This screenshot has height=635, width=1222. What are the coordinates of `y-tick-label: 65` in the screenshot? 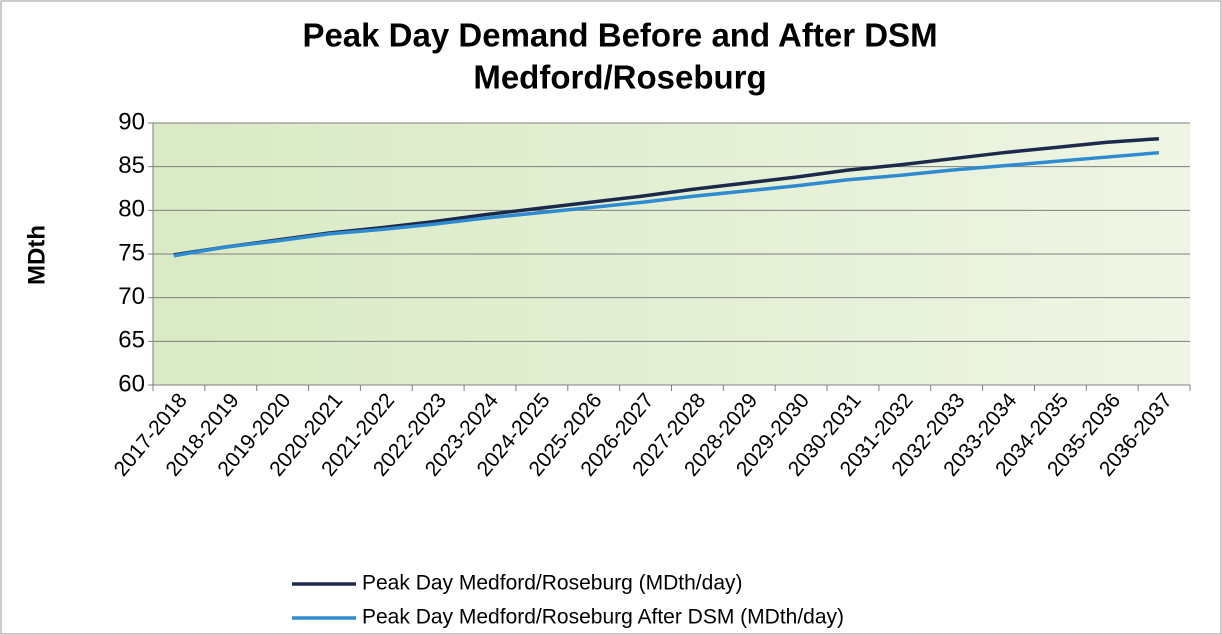 It's located at (131, 340).